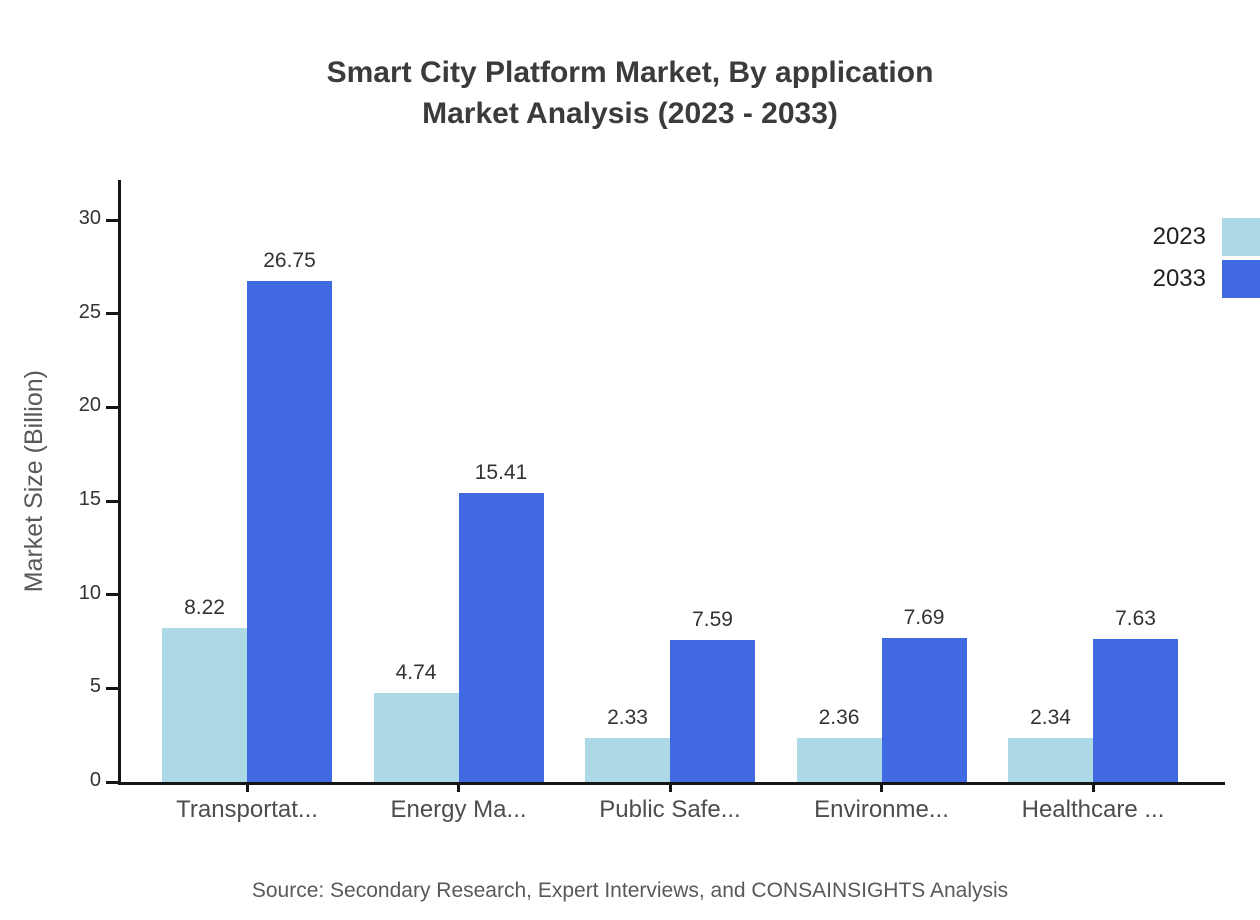 Image resolution: width=1260 pixels, height=920 pixels. What do you see at coordinates (89, 499) in the screenshot?
I see `y-axis-tick-label: 15` at bounding box center [89, 499].